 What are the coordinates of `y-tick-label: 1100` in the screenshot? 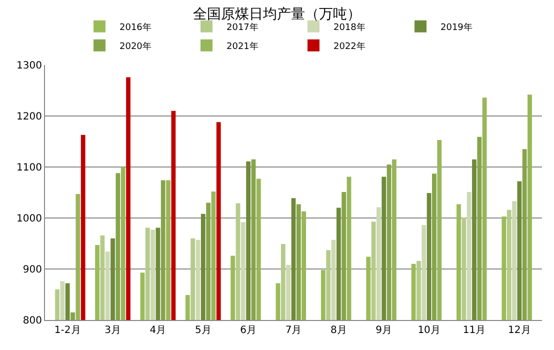 It's located at (29, 168).